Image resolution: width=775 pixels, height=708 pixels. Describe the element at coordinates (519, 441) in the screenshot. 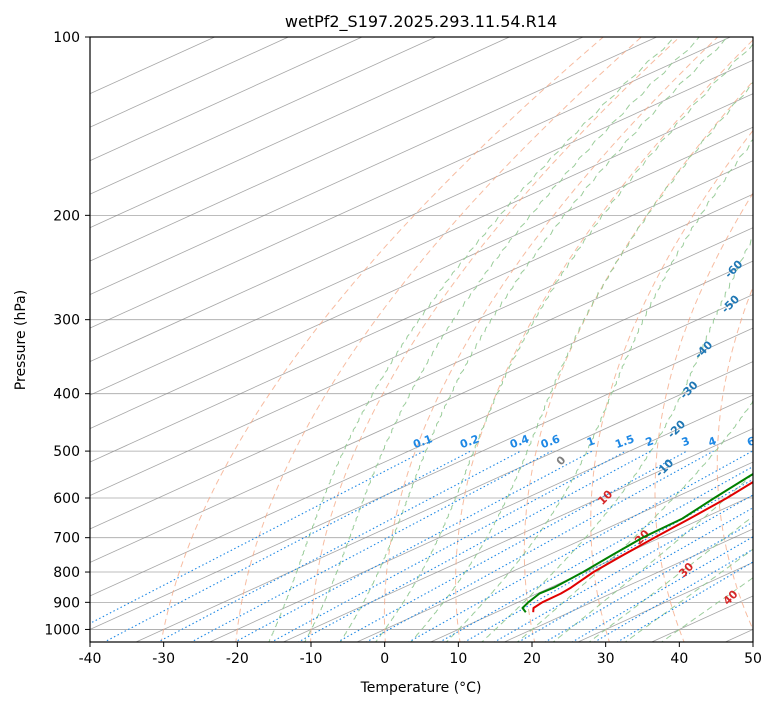

I see `mixing-ratio-label: 0.4` at that location.